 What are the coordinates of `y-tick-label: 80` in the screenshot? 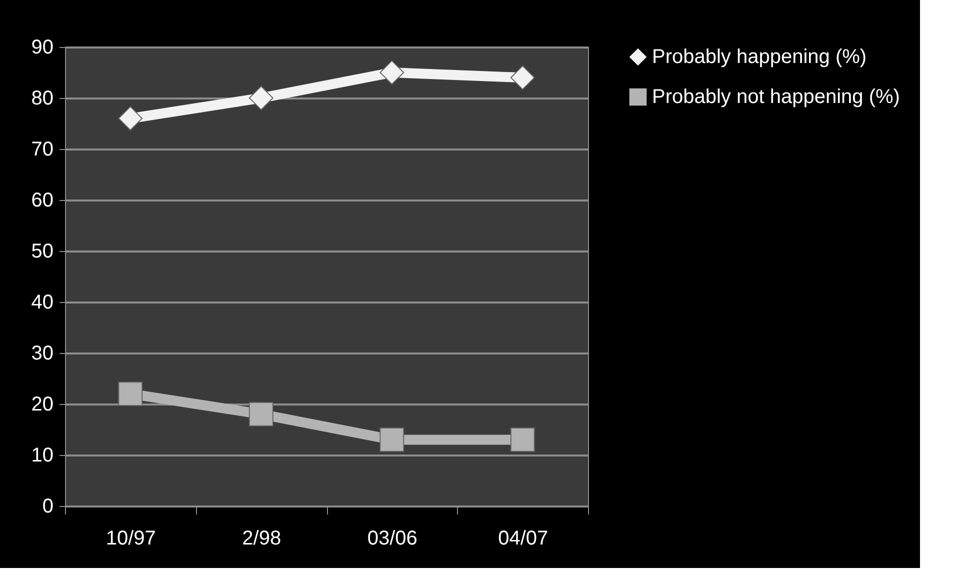 It's located at (42, 99).